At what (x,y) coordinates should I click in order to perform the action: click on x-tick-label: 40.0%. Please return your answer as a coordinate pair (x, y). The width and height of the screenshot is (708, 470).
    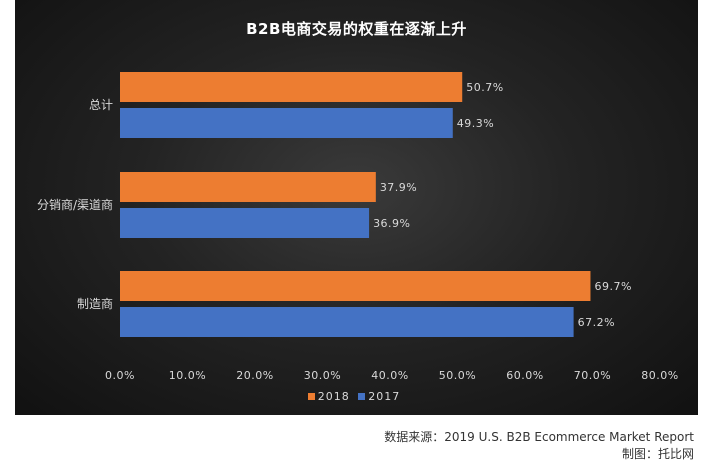
    Looking at the image, I should click on (389, 375).